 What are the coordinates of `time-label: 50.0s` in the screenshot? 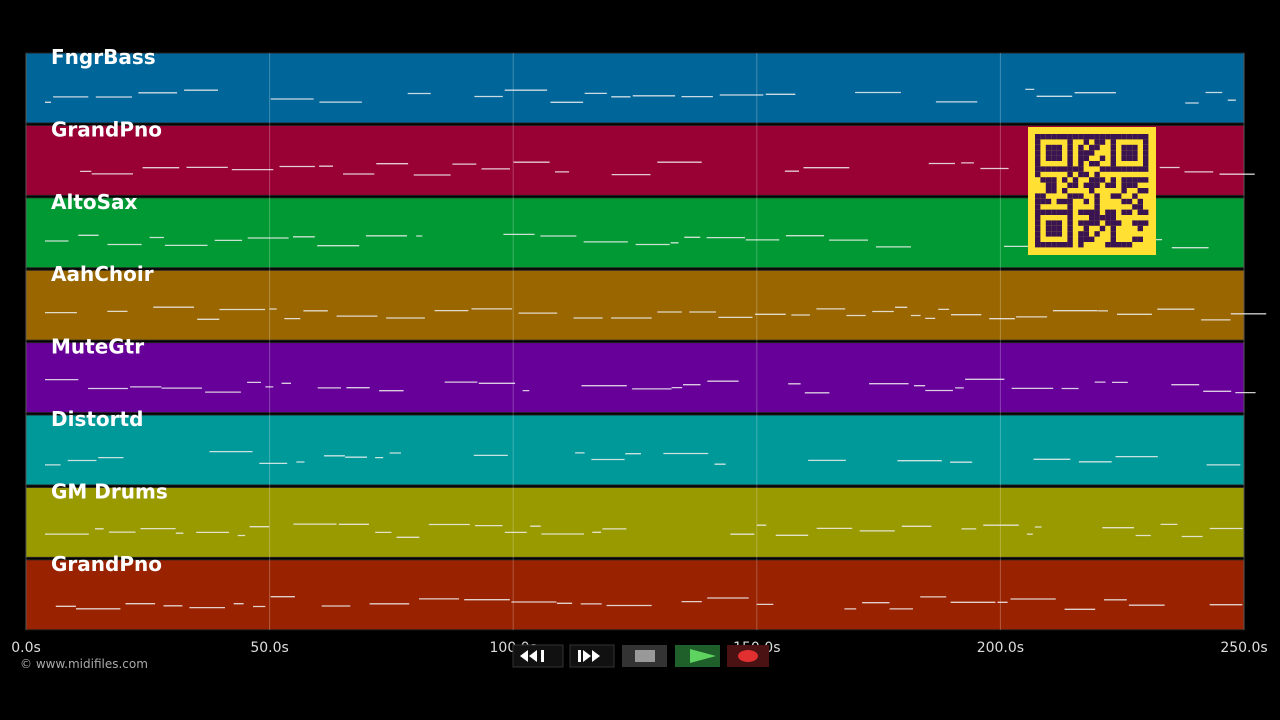 It's located at (269, 648).